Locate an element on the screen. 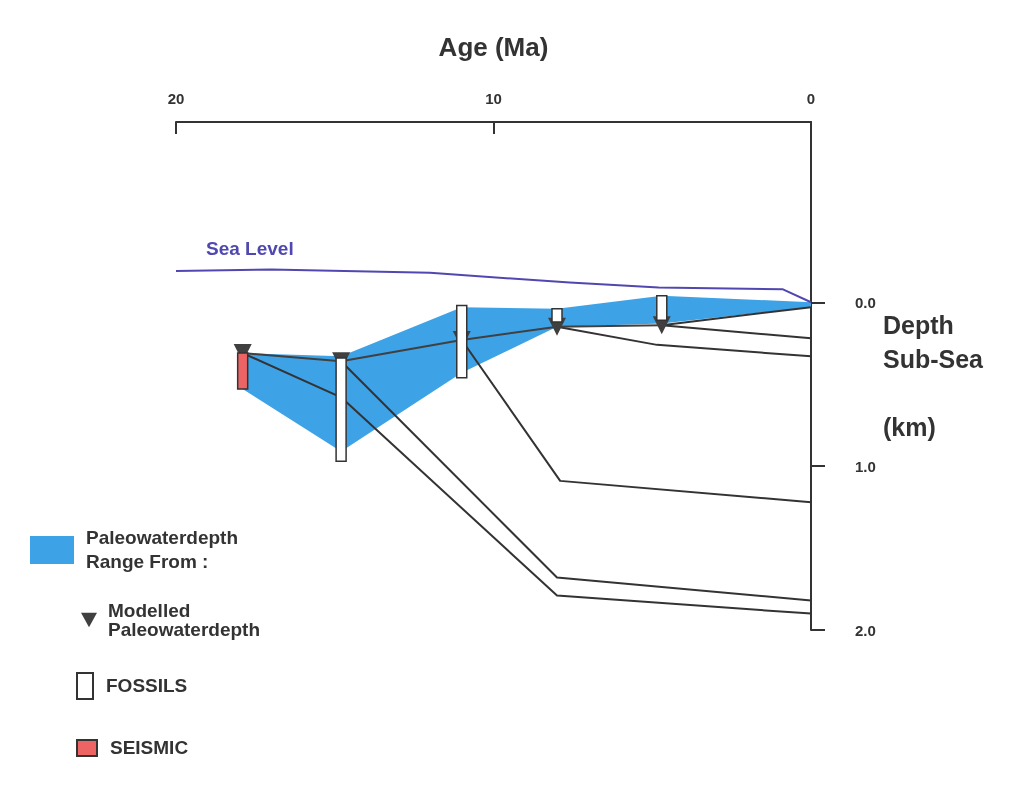 This screenshot has width=1019, height=786. y-tick-label: 1.0 is located at coordinates (865, 466).